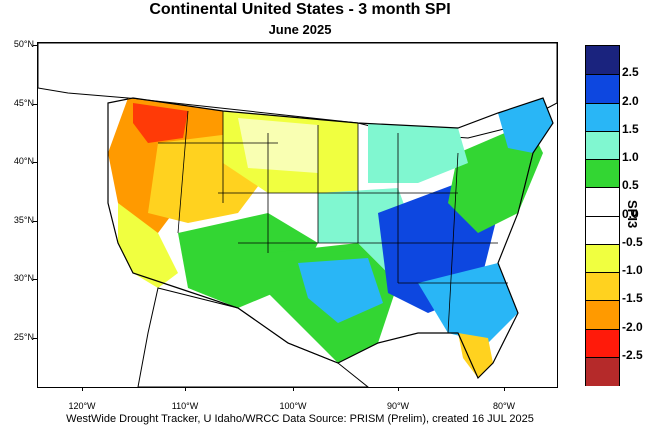 The height and width of the screenshot is (429, 669). What do you see at coordinates (160, 123) in the screenshot?
I see `region-oregon-red` at bounding box center [160, 123].